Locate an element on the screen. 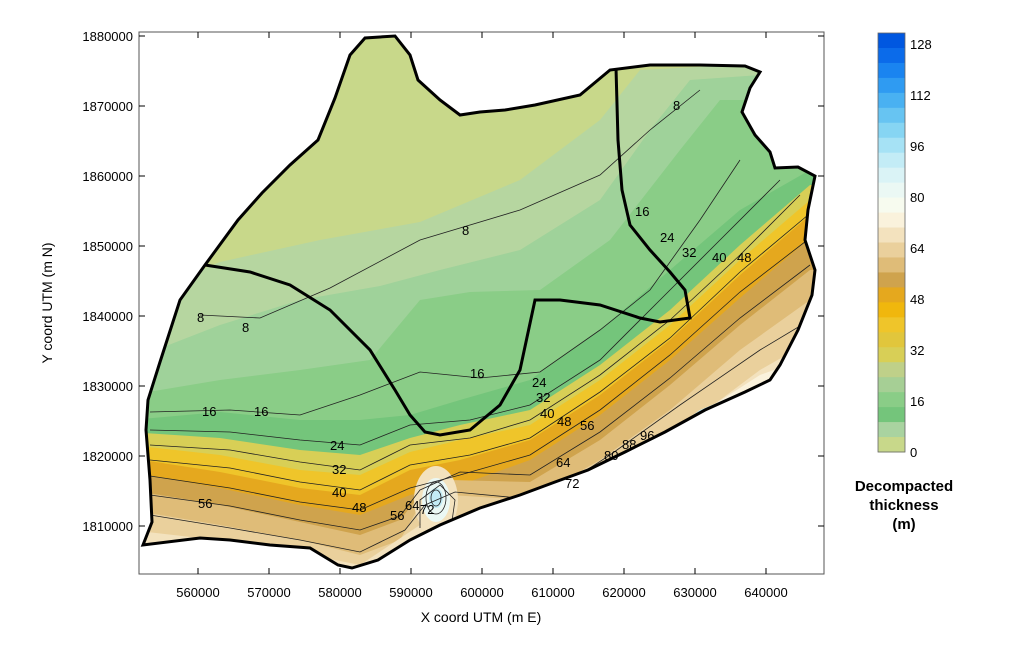 The width and height of the screenshot is (1015, 651). x-tick-label: 590000 is located at coordinates (410, 592).